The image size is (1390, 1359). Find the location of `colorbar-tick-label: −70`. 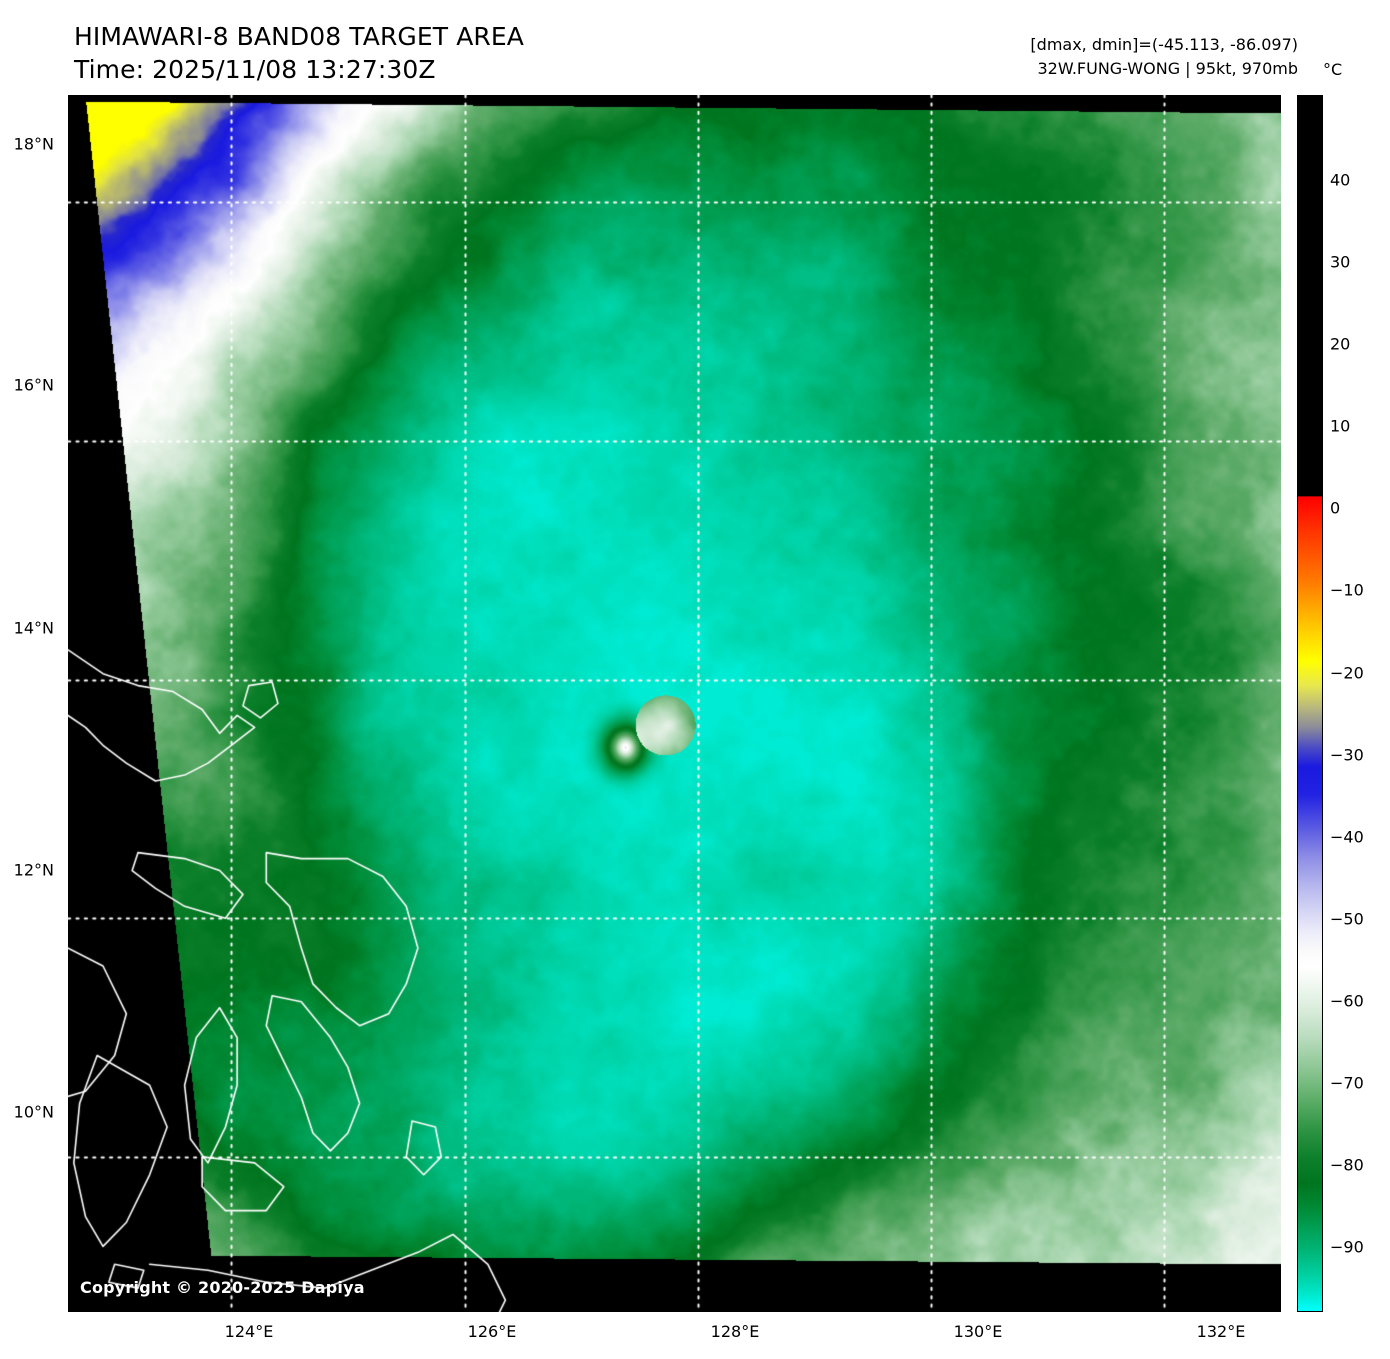

colorbar-tick-label: −70 is located at coordinates (1347, 1083).